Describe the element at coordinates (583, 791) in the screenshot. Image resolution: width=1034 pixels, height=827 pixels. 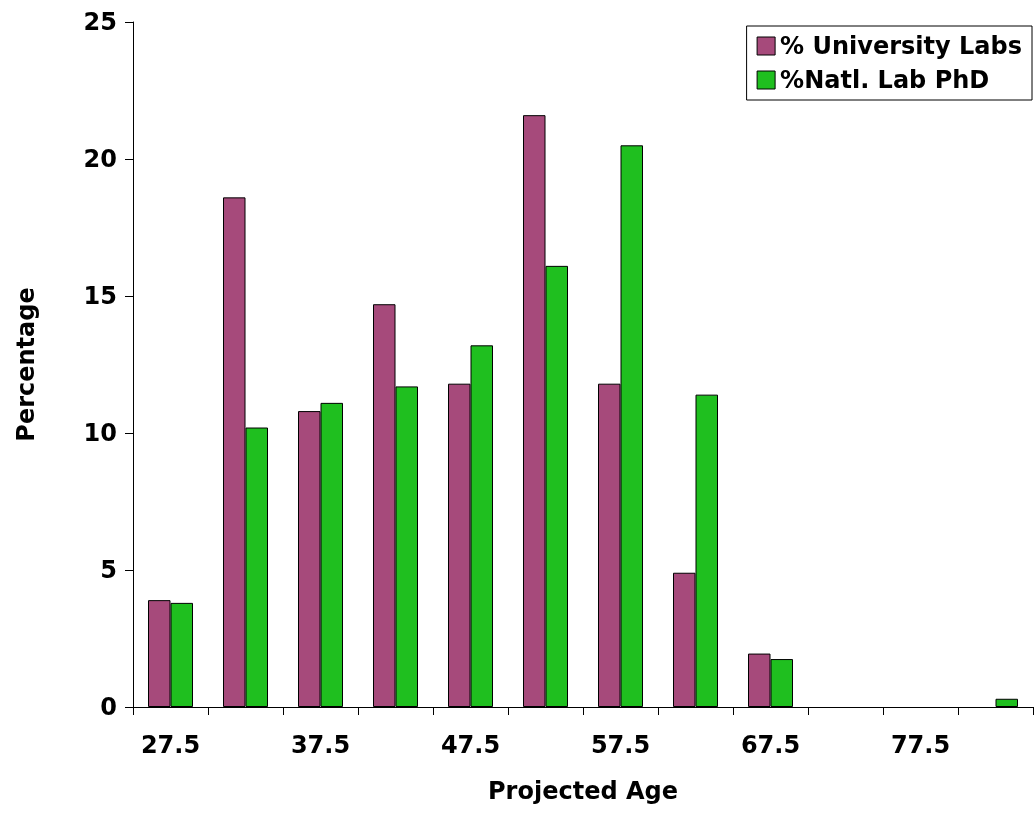
I see `x-axis-title: Projected Age` at that location.